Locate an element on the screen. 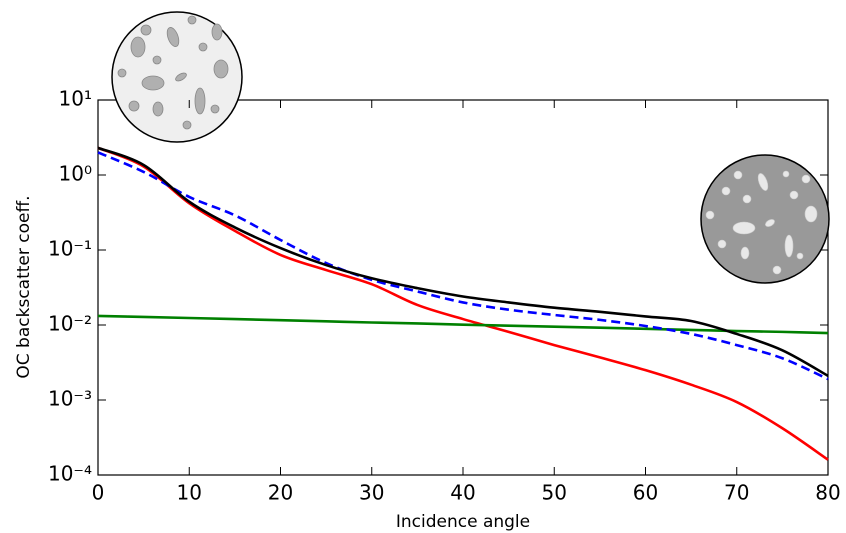 The image size is (846, 533). x-tick-label: 20 is located at coordinates (280, 493).